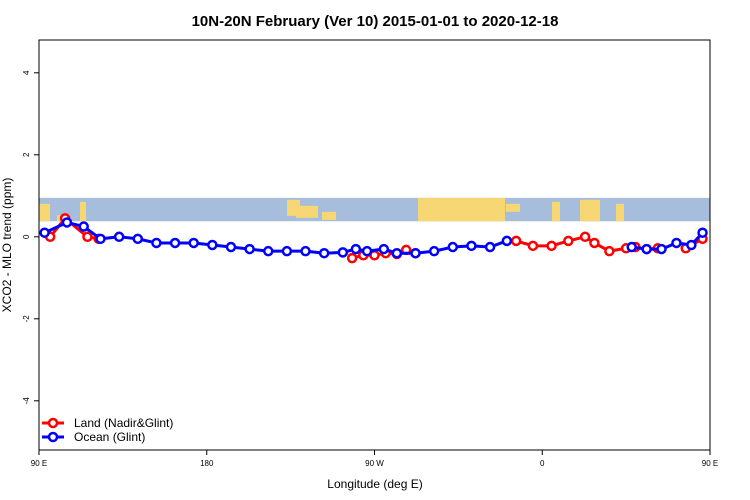 Image resolution: width=750 pixels, height=500 pixels. I want to click on legend-land-marker, so click(53, 423).